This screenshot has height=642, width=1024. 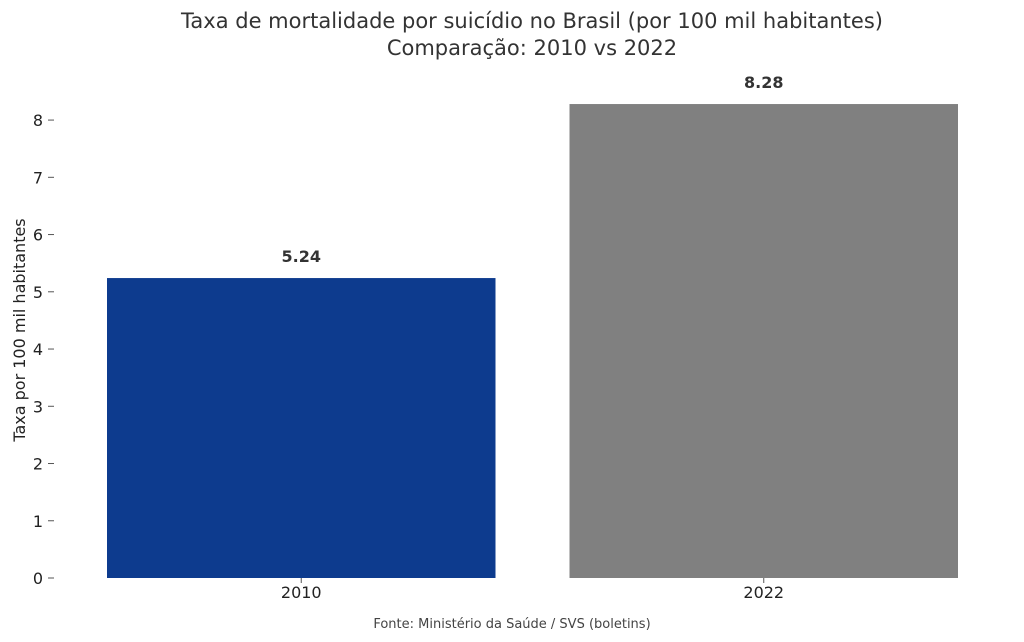 I want to click on y-axis-label: Taxa por 100 mil habitantes, so click(x=19, y=330).